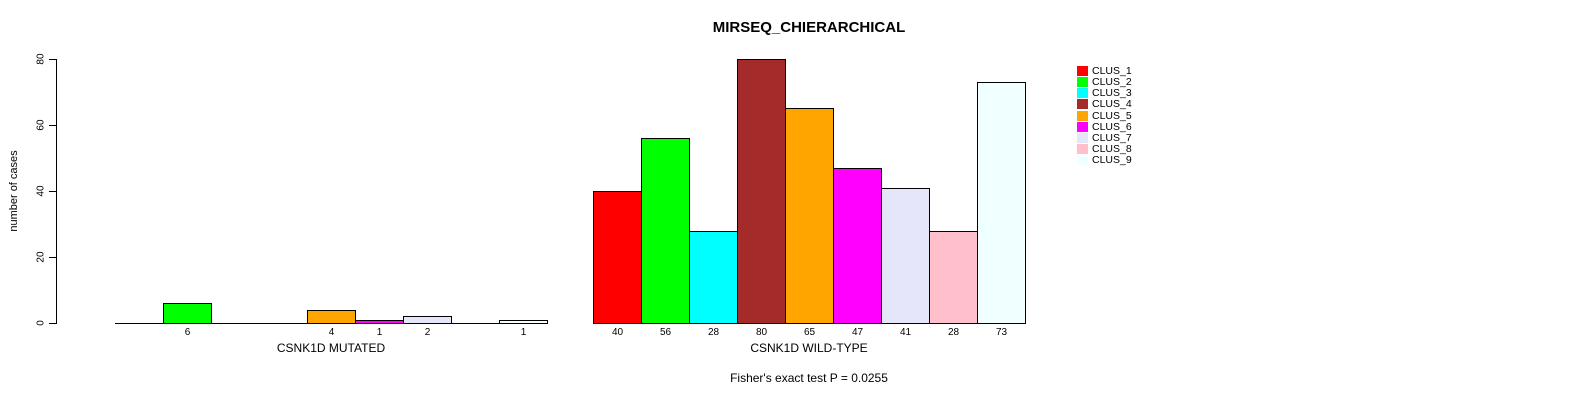 Image resolution: width=1590 pixels, height=400 pixels. Describe the element at coordinates (1112, 137) in the screenshot. I see `legend-label: CLUS_7` at that location.